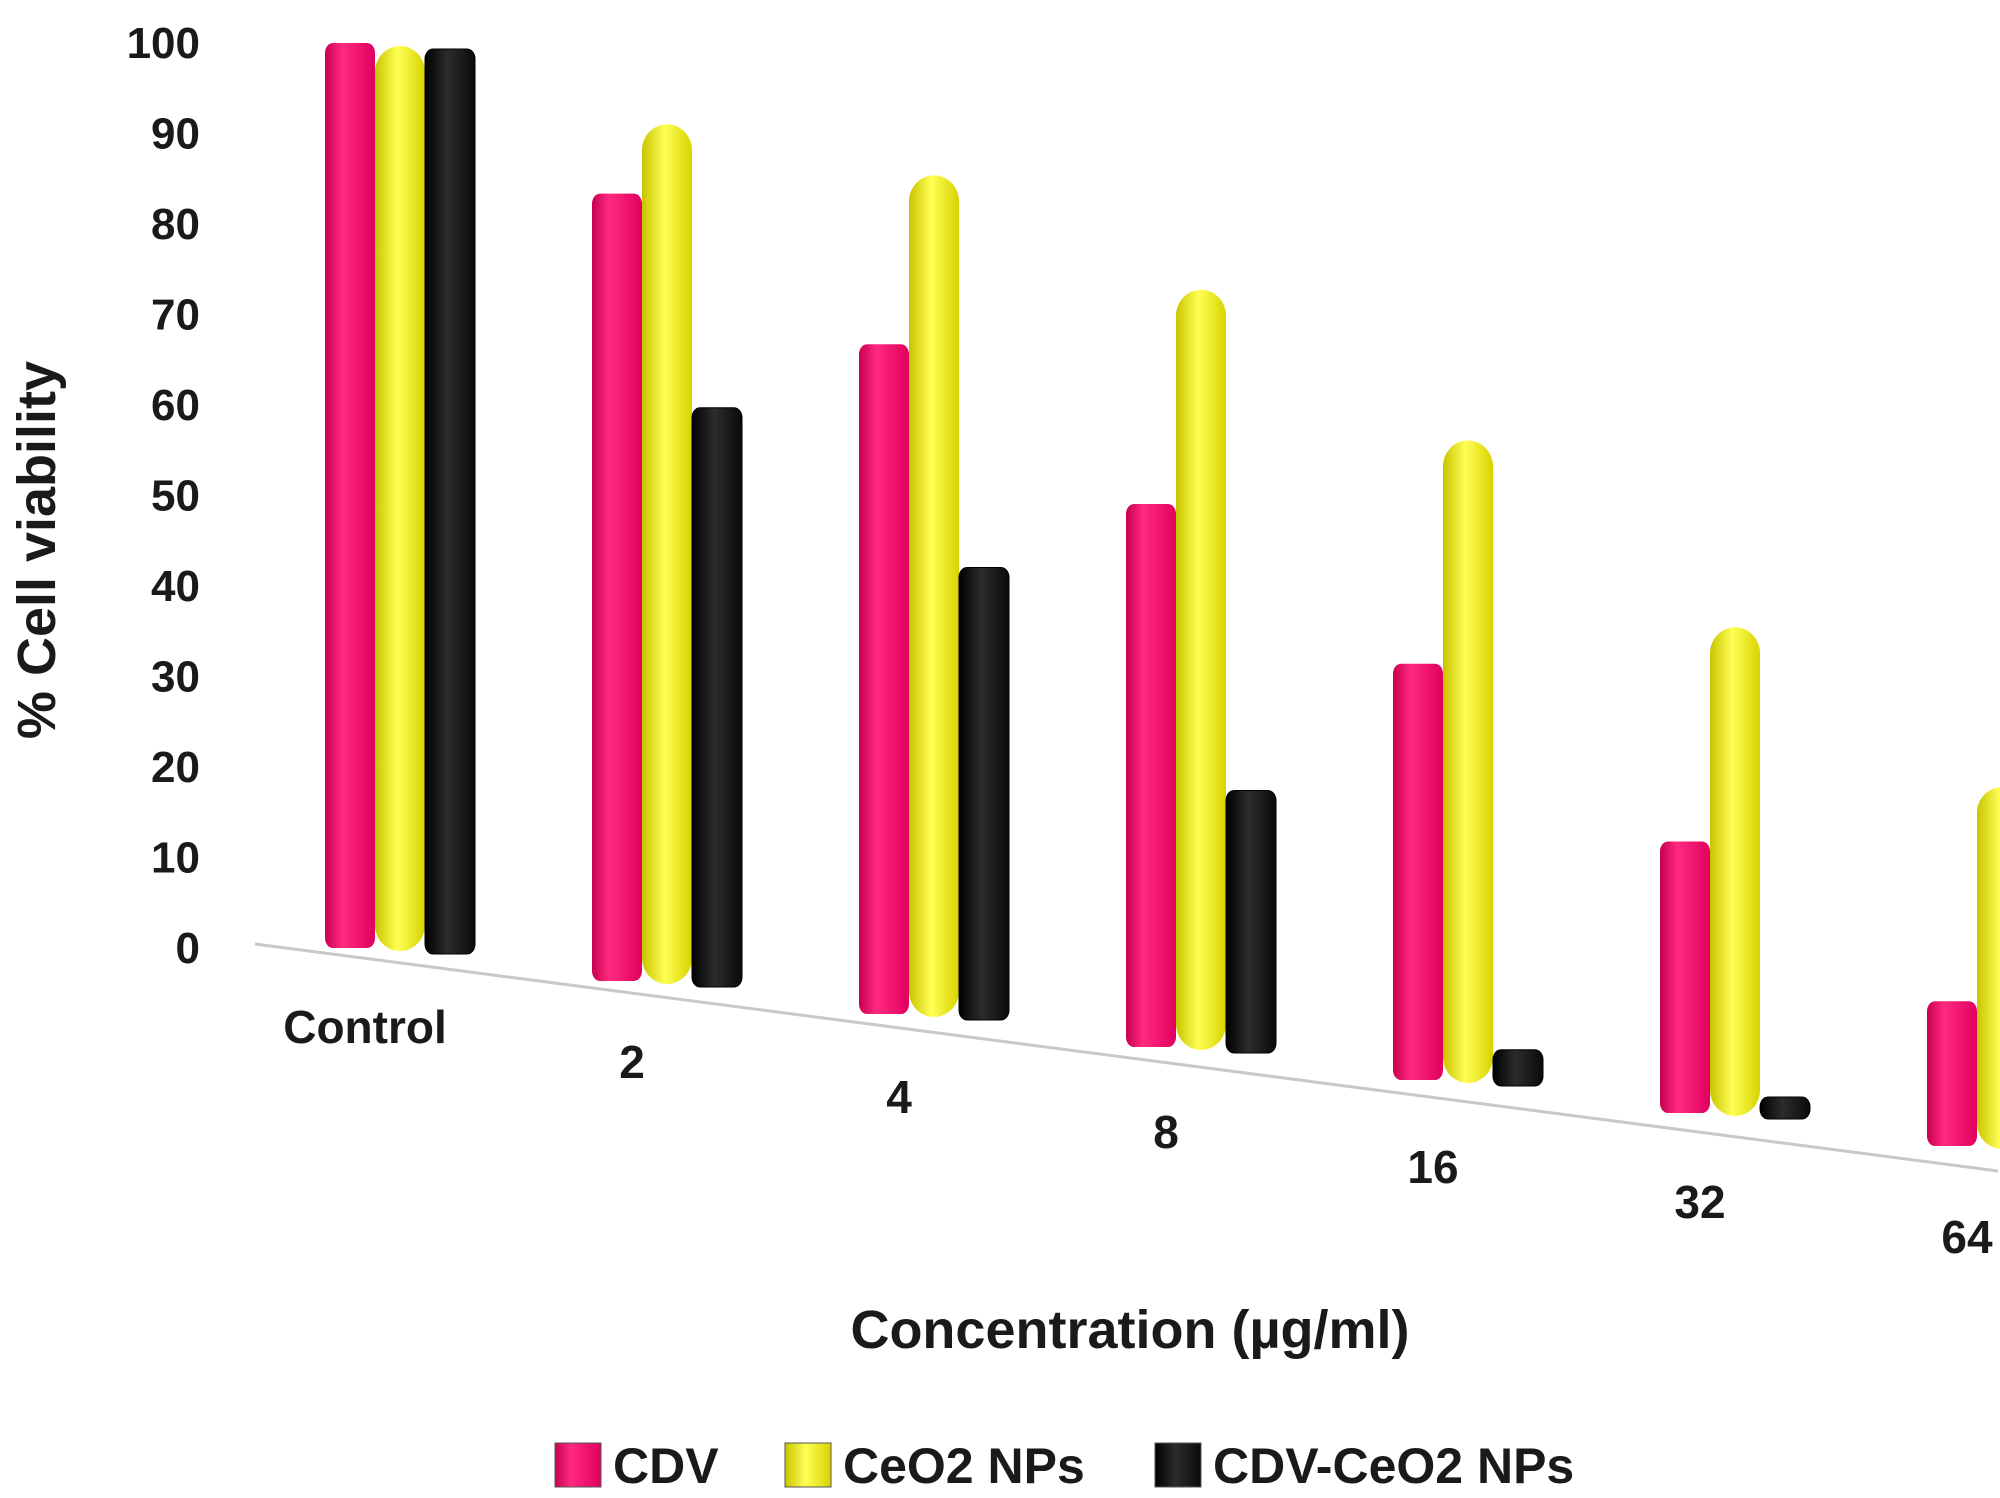 The height and width of the screenshot is (1498, 2000). I want to click on y-axis-ticks: 0 10 20 30 40 50 60 70 80 90 100, so click(163, 496).